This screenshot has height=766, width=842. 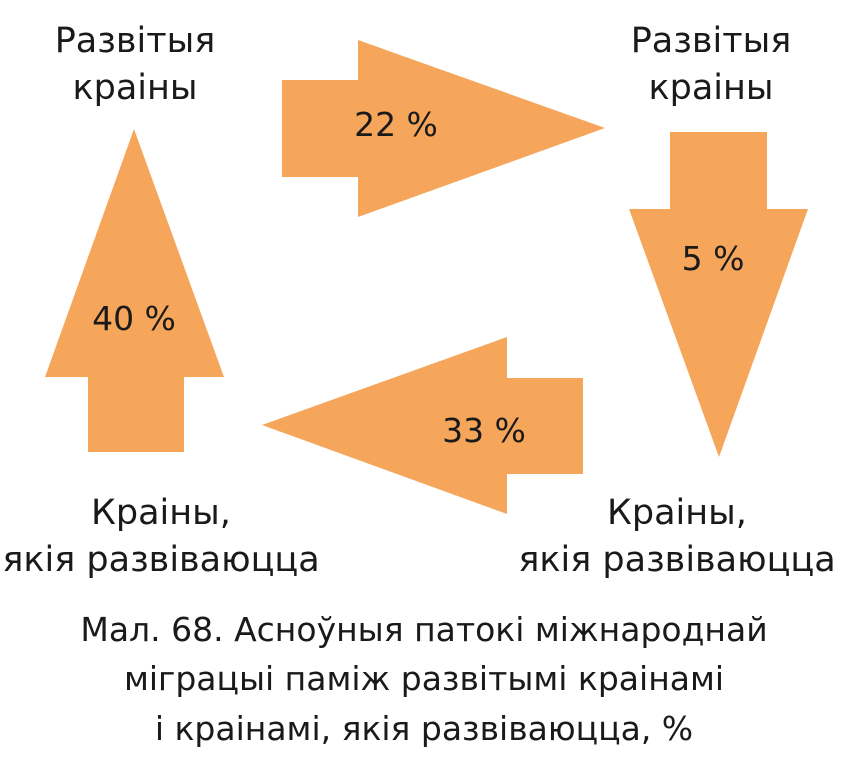 I want to click on flow-label-right: 22 %, so click(x=396, y=124).